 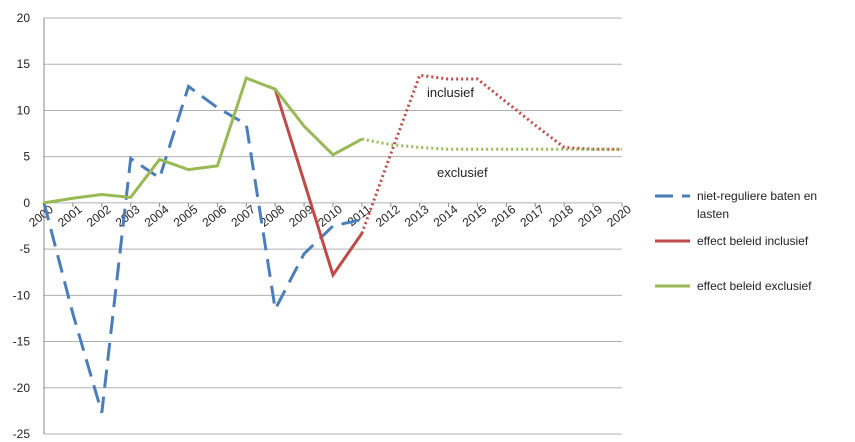 I want to click on x-tick-label: 2004, so click(x=157, y=216).